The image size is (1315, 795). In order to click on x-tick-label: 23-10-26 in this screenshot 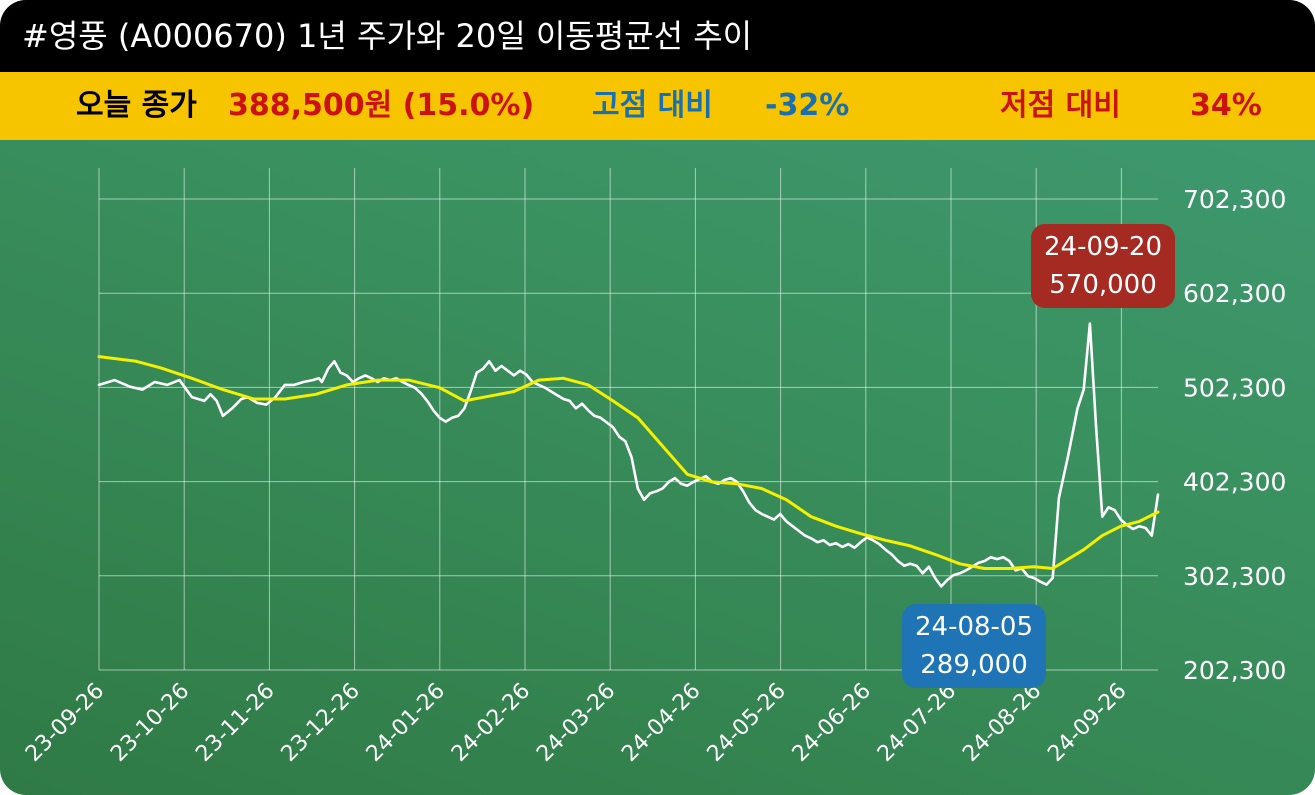, I will do `click(150, 723)`.